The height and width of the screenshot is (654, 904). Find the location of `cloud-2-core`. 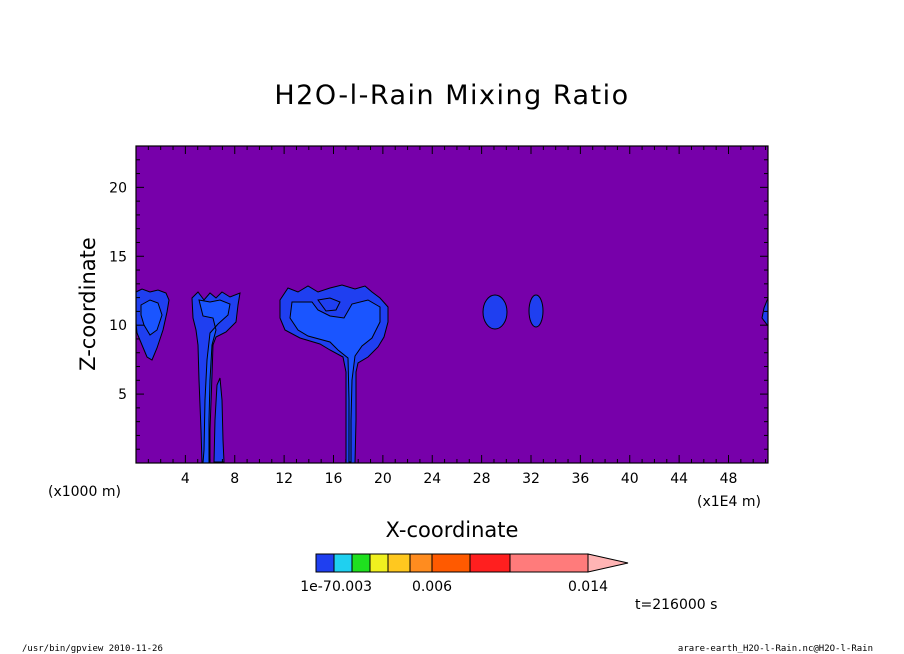

cloud-2-core is located at coordinates (214, 381).